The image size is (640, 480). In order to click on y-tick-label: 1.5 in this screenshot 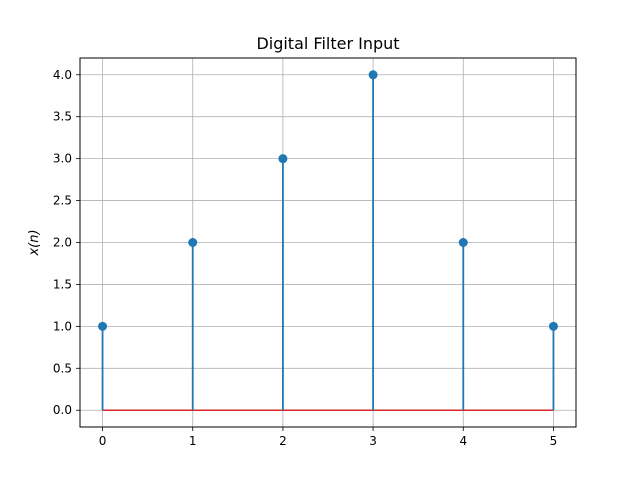, I will do `click(62, 284)`.